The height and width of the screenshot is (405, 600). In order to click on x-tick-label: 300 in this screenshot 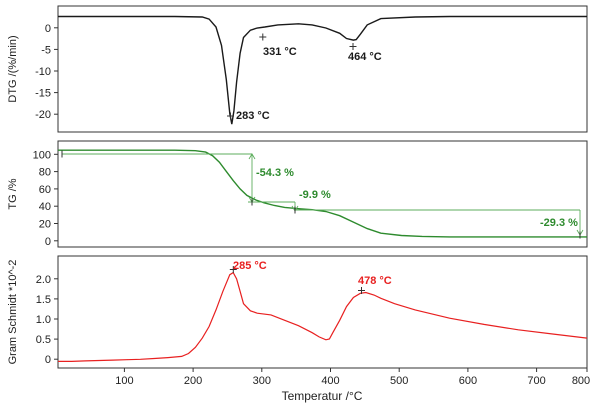, I will do `click(262, 381)`.